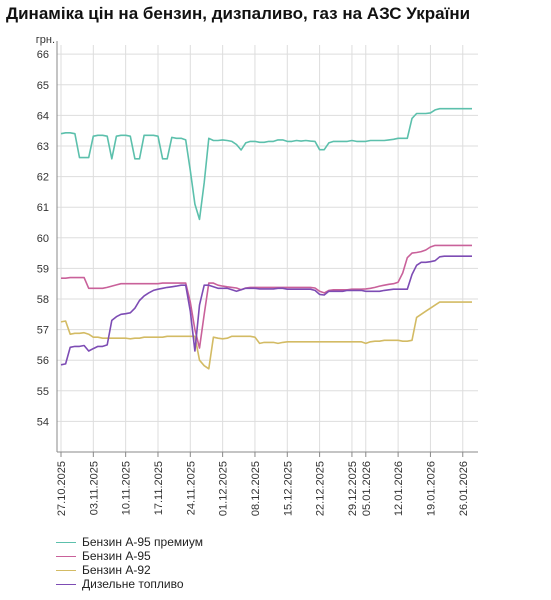  What do you see at coordinates (43, 147) in the screenshot?
I see `y-tick-label: 63` at bounding box center [43, 147].